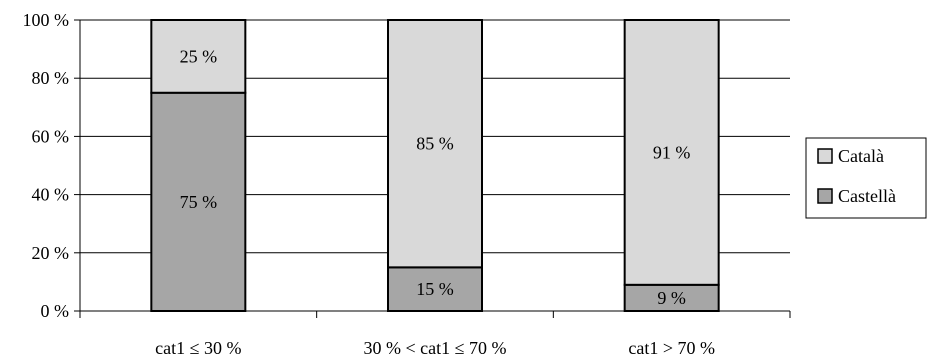  What do you see at coordinates (46, 20) in the screenshot?
I see `y-tick-label: 100 %` at bounding box center [46, 20].